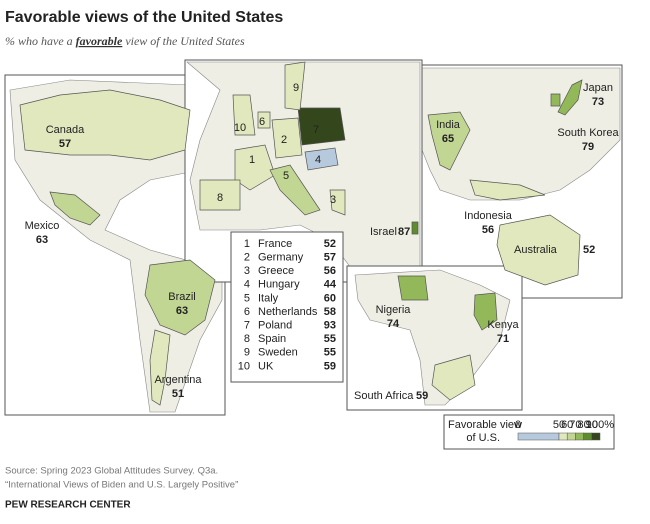 This screenshot has height=524, width=650. I want to click on country-value: 56, so click(488, 230).